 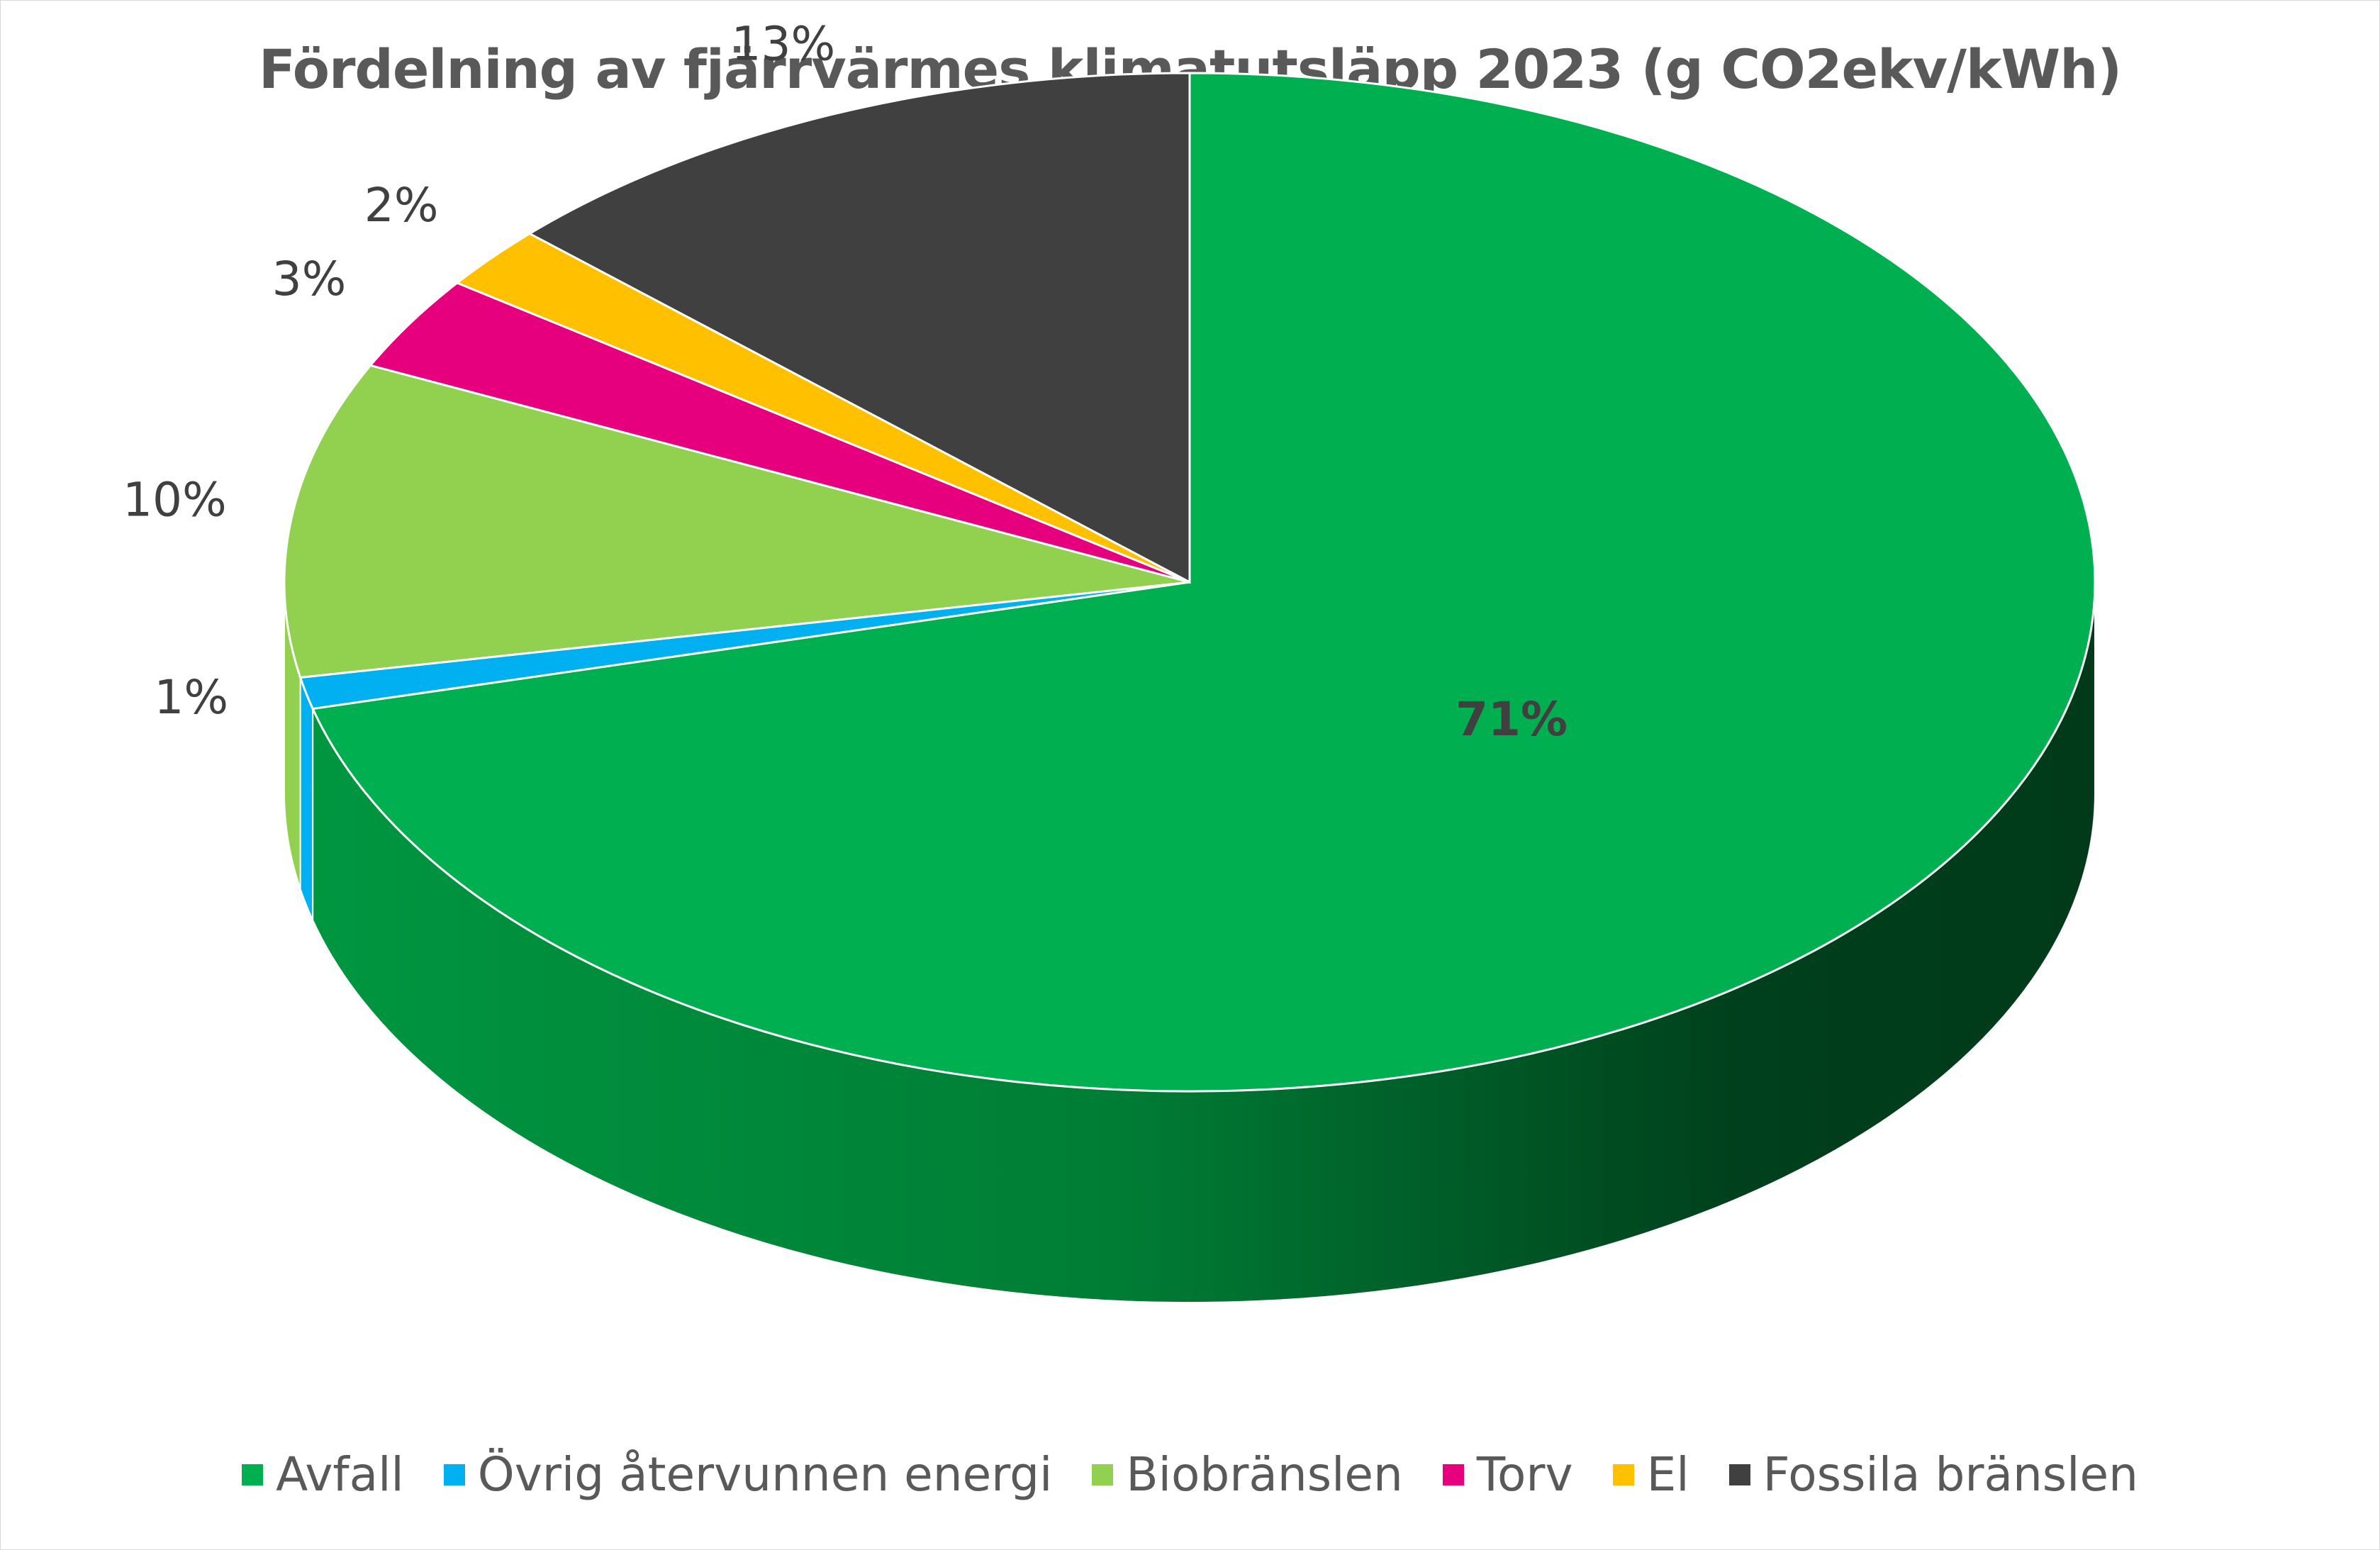 I want to click on pie-slice-biobr-nslen, so click(x=736, y=521).